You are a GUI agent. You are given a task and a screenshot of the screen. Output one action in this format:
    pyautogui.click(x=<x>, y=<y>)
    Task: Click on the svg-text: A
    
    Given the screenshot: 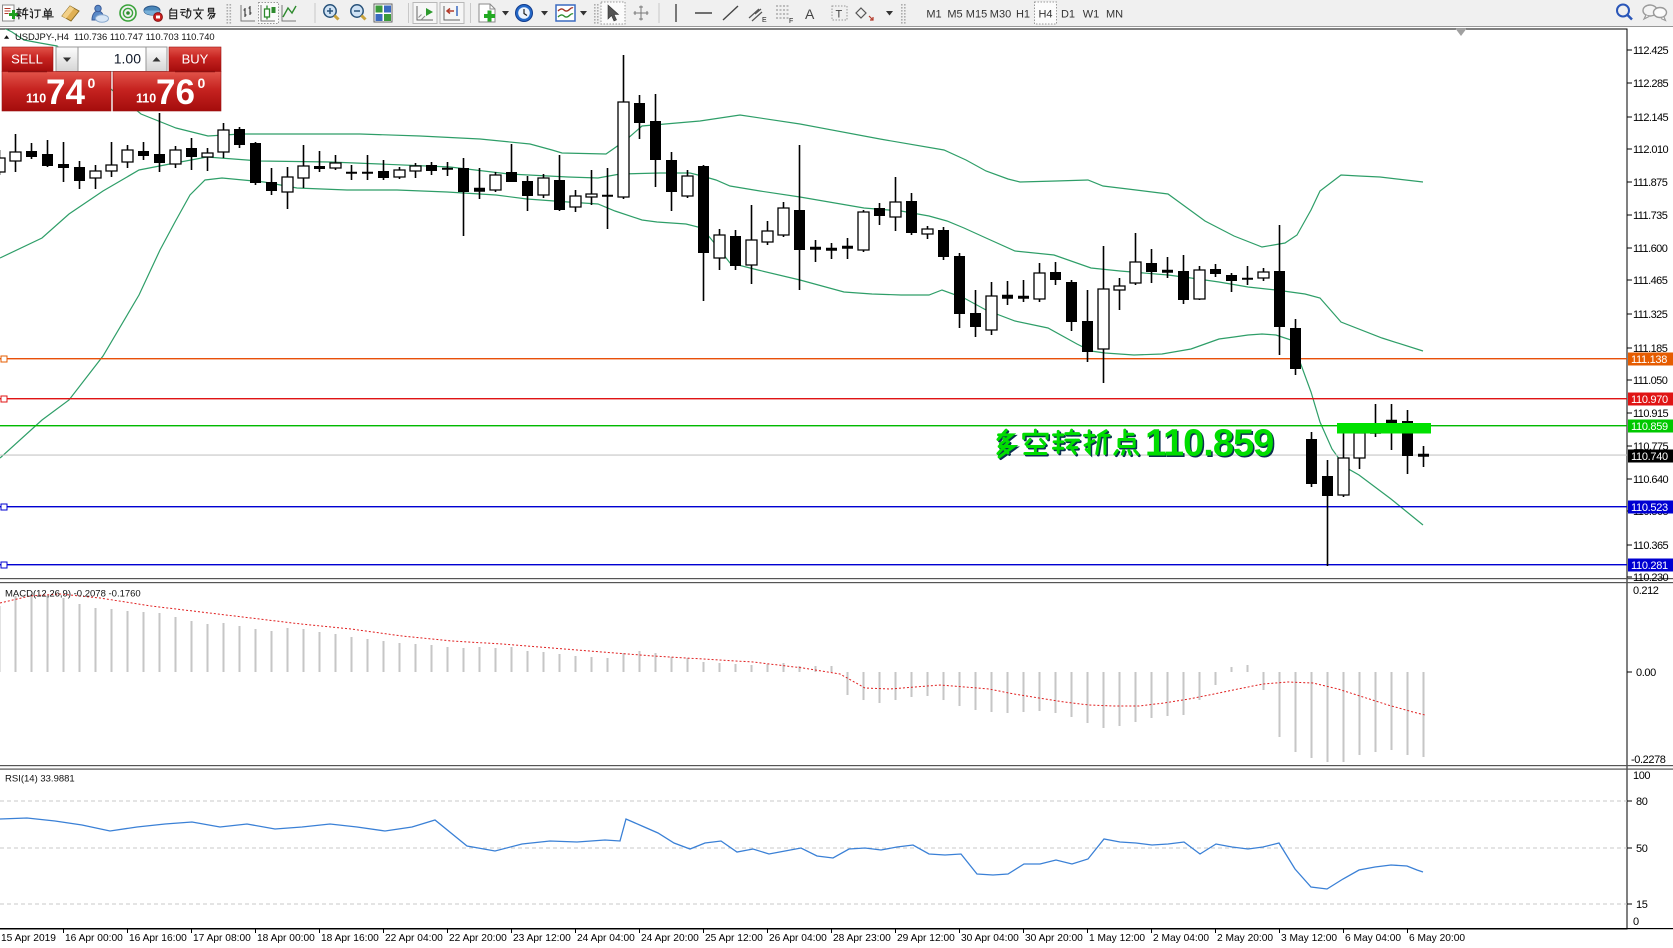 What is the action you would take?
    pyautogui.click(x=810, y=14)
    